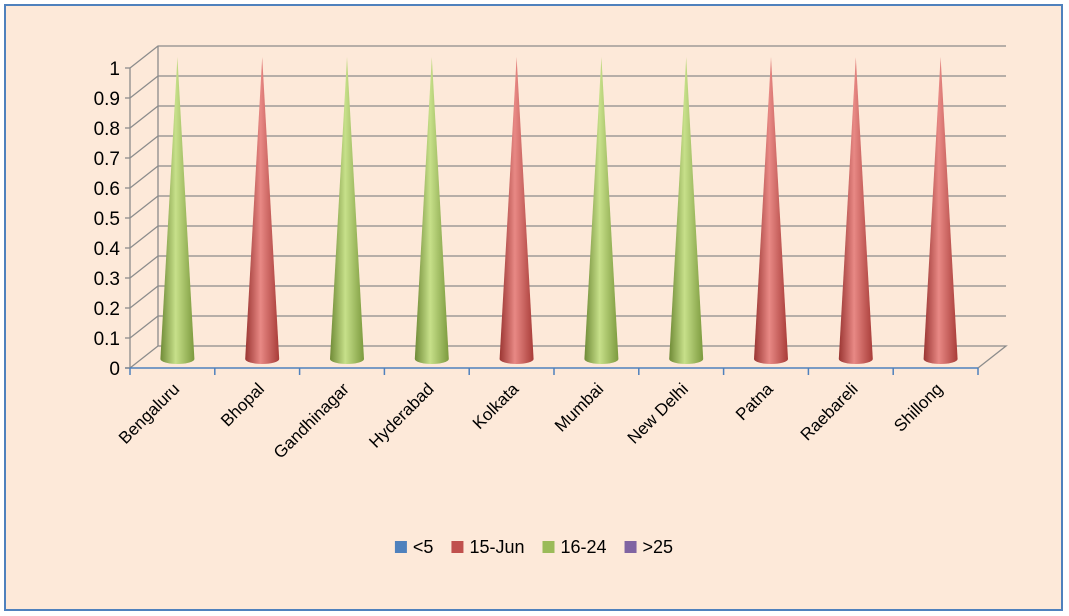 The height and width of the screenshot is (616, 1069). I want to click on x-tick-label: Shillong, so click(918, 407).